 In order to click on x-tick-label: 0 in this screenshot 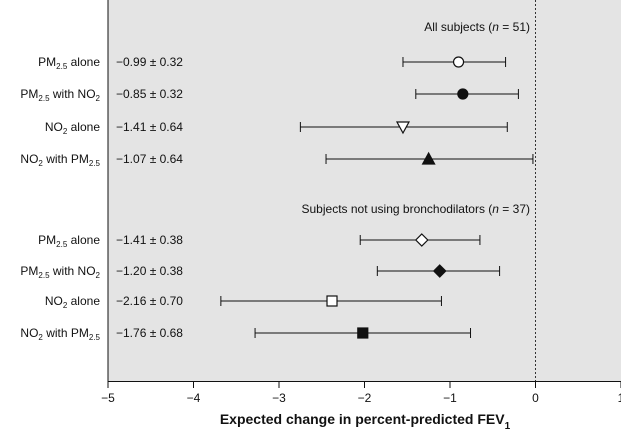, I will do `click(535, 398)`.